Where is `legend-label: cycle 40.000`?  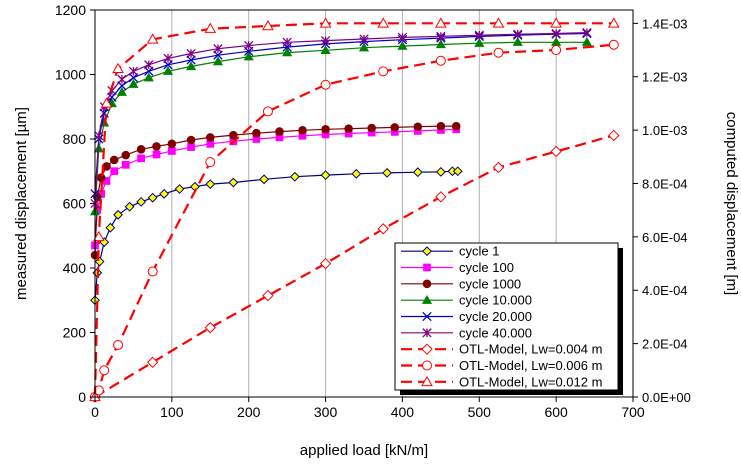 legend-label: cycle 40.000 is located at coordinates (495, 332).